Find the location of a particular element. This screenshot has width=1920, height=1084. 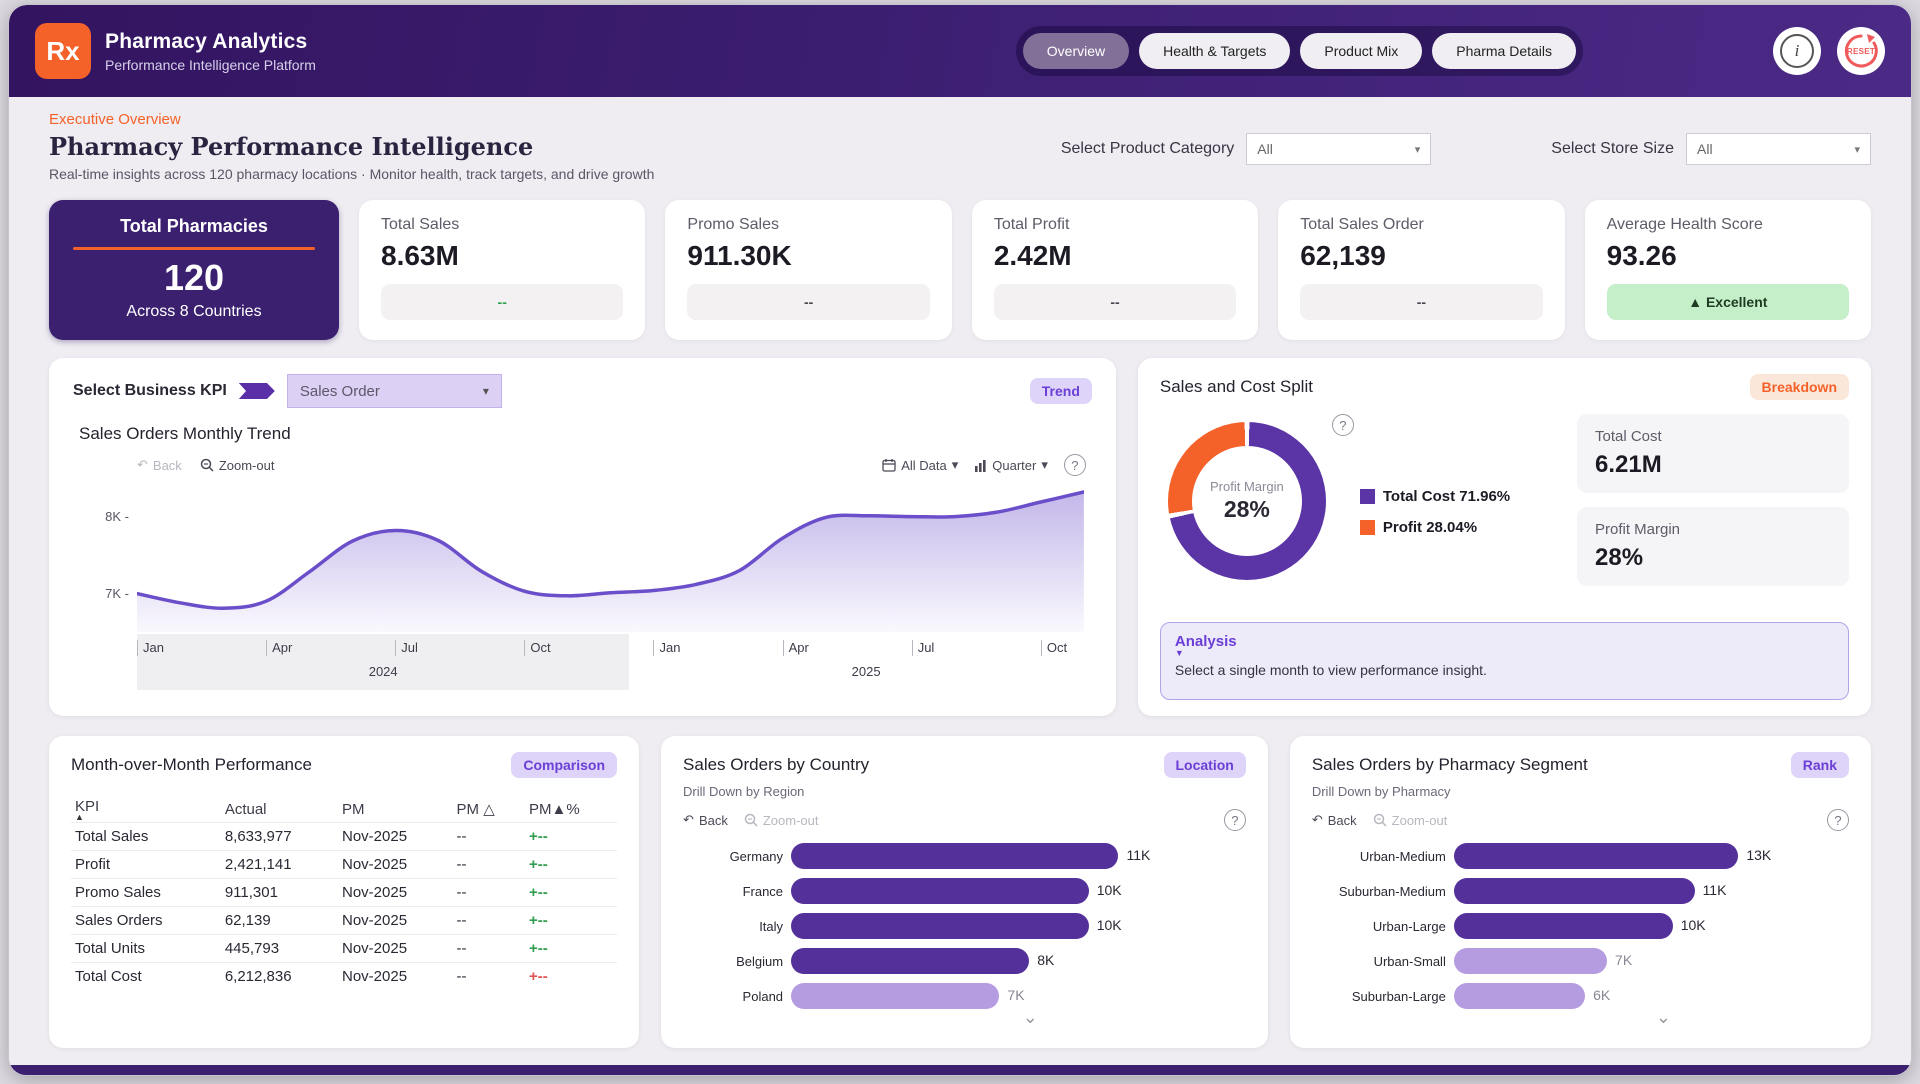

store-size-value: All is located at coordinates (1705, 149).